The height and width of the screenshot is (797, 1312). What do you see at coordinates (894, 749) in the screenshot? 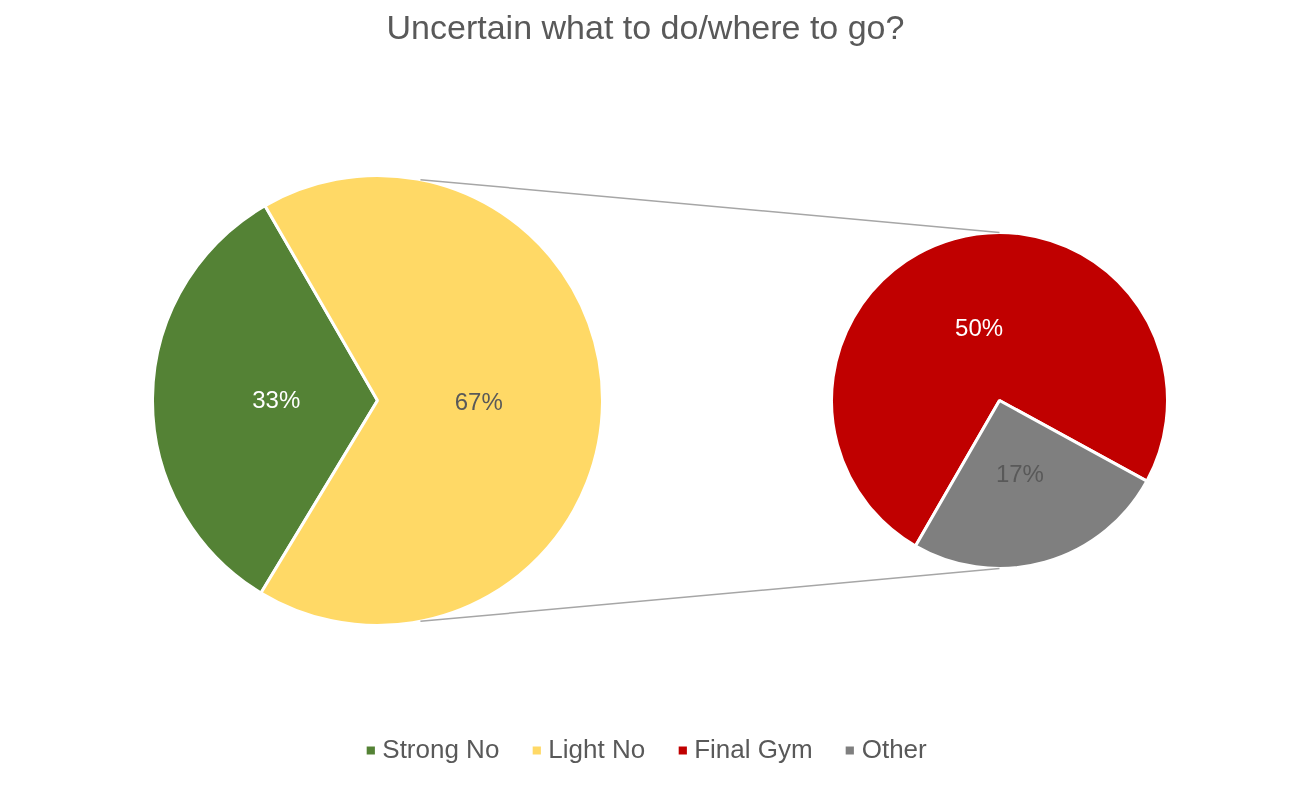
I see `legend-label: Other` at bounding box center [894, 749].